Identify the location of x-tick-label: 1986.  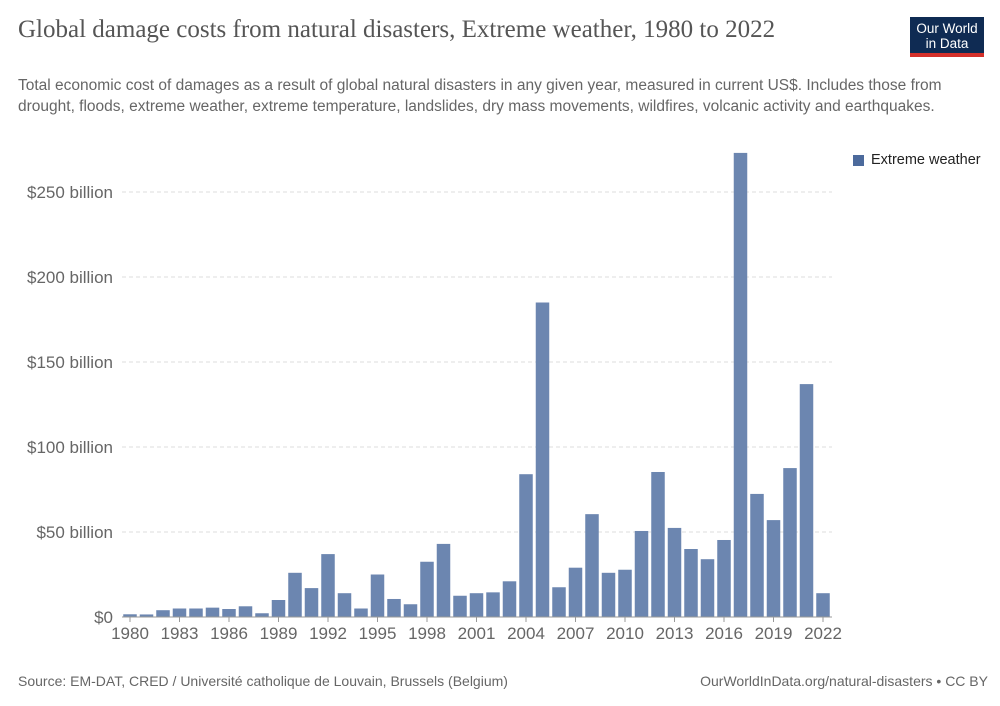
(229, 633).